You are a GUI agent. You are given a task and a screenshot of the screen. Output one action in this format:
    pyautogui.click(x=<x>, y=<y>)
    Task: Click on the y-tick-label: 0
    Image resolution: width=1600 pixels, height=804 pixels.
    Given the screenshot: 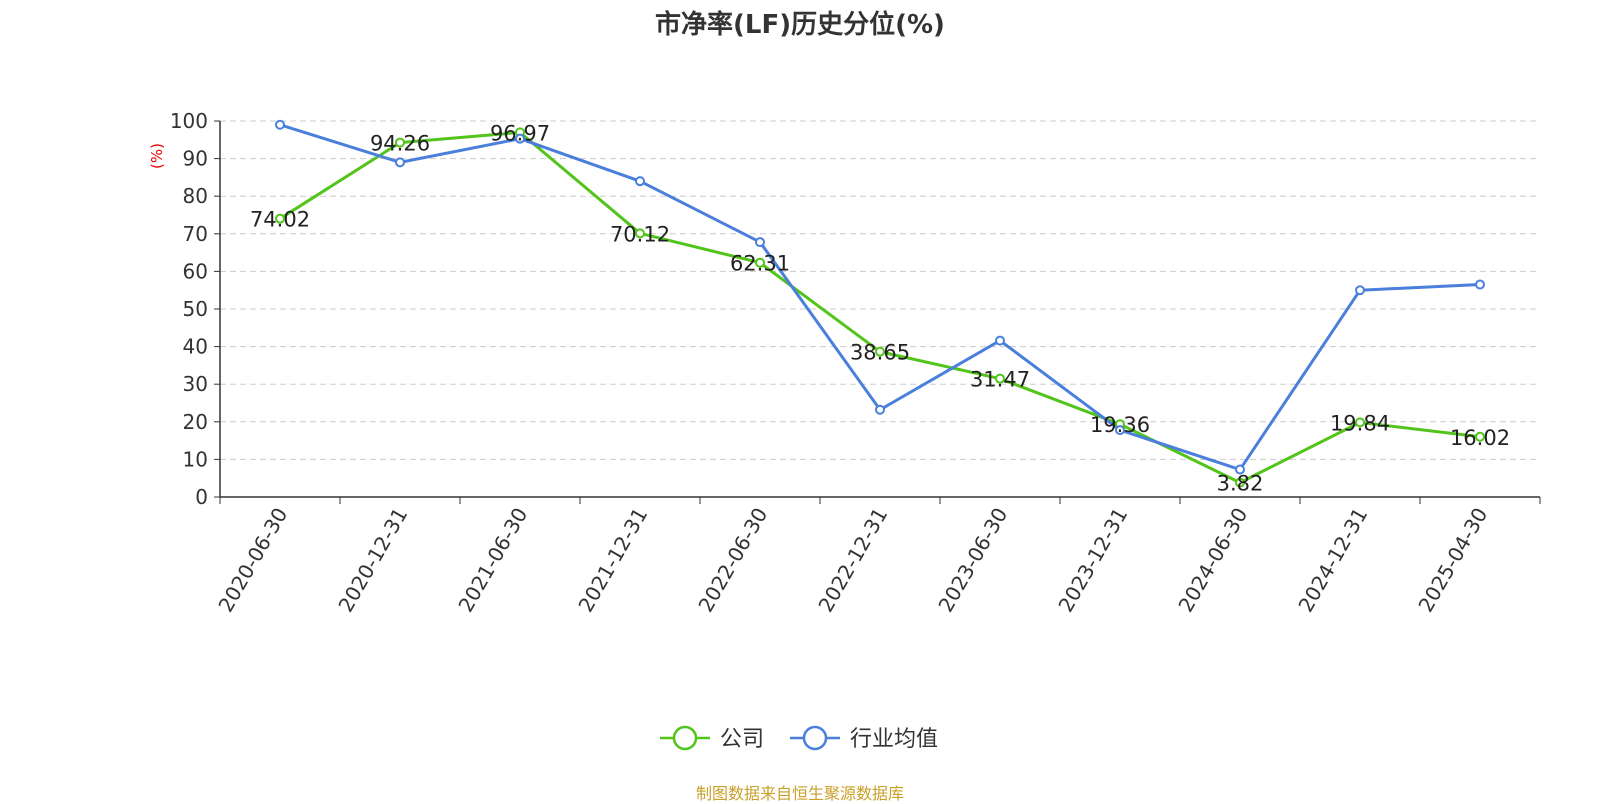 What is the action you would take?
    pyautogui.click(x=201, y=497)
    